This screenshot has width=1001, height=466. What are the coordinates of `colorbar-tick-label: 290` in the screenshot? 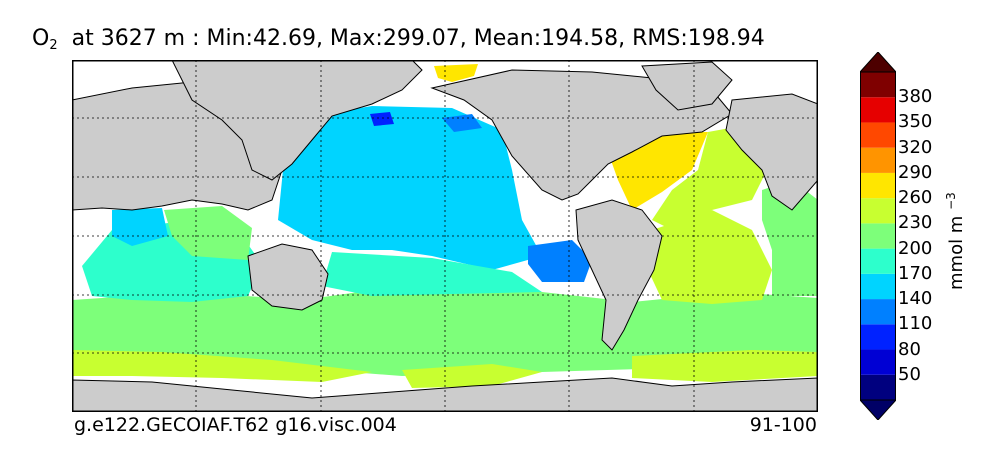 It's located at (915, 172).